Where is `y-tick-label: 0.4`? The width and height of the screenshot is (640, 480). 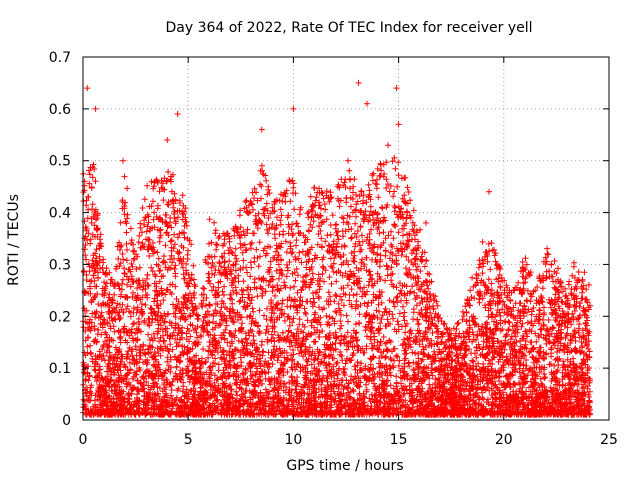
y-tick-label: 0.4 is located at coordinates (60, 214).